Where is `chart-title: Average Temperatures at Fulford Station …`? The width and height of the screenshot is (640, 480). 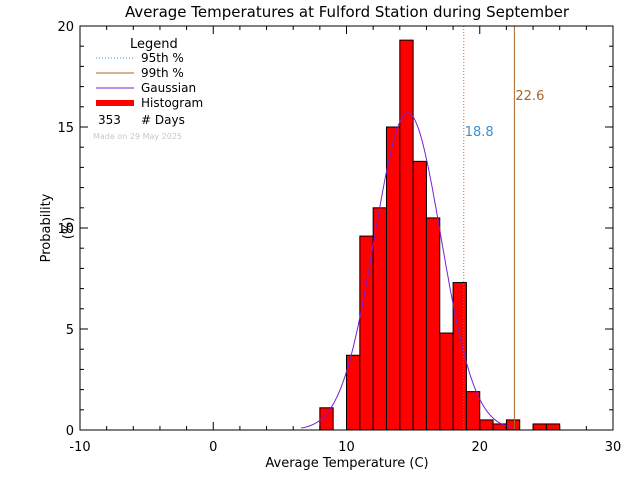
chart-title: Average Temperatures at Fulford Station … is located at coordinates (347, 12).